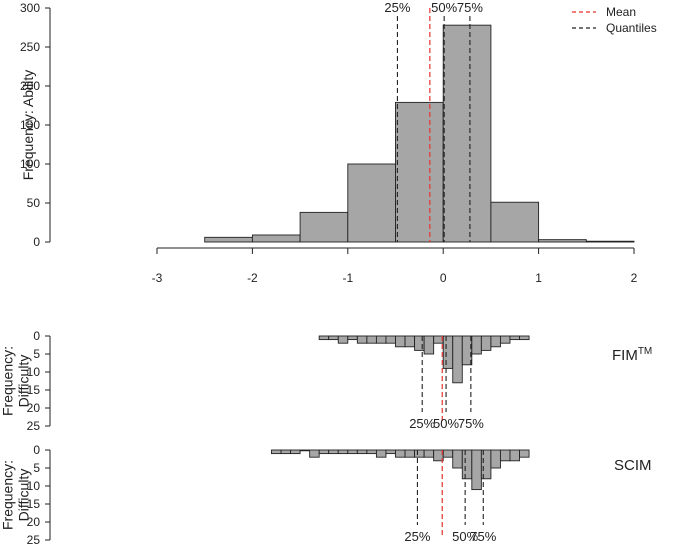  Describe the element at coordinates (34, 539) in the screenshot. I see `scim-y-tick-label: 25` at that location.